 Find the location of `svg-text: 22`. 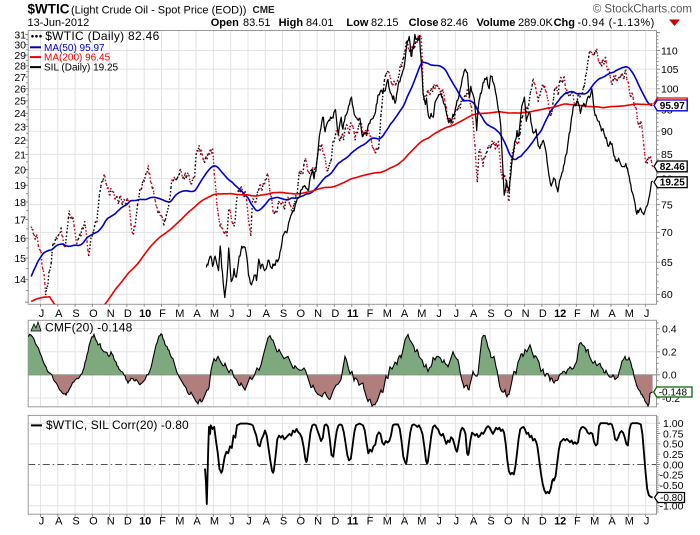

svg-text: 22 is located at coordinates (20, 141).